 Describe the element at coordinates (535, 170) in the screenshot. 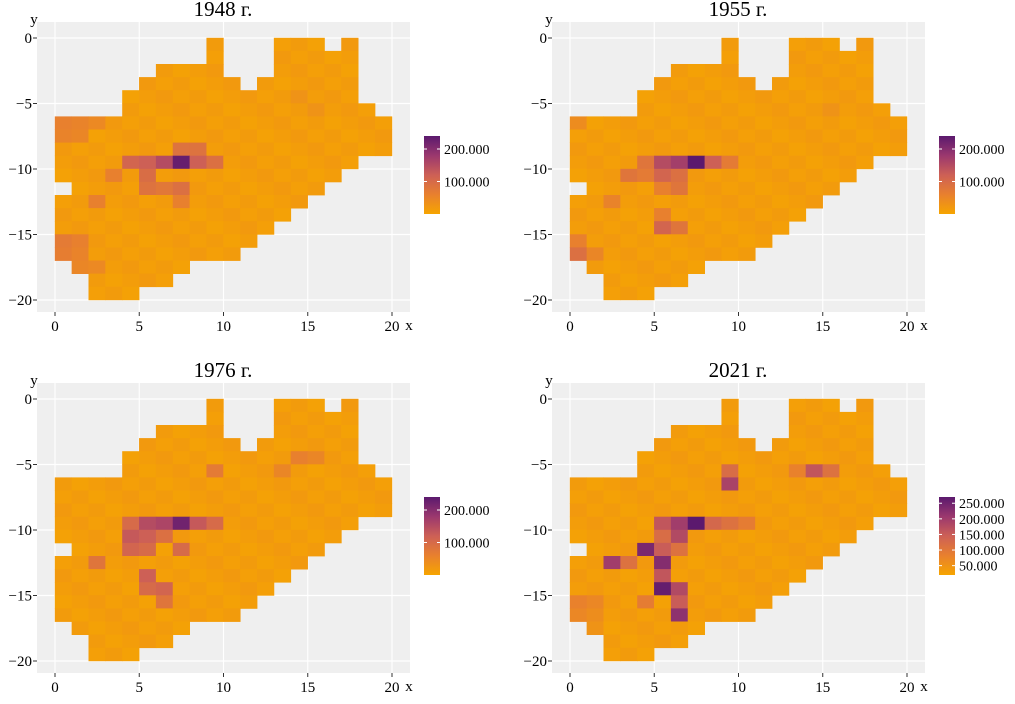

I see `y-tick-label: −10` at that location.